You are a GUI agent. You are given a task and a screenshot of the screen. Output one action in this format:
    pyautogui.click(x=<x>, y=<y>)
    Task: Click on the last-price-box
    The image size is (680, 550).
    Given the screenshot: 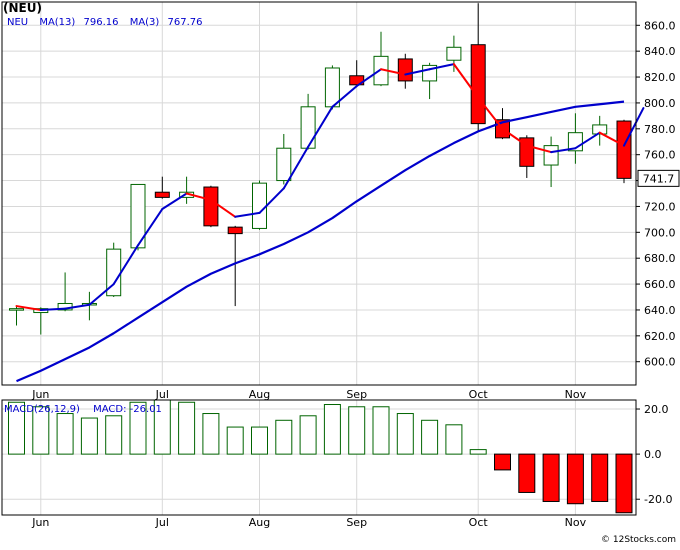 What is the action you would take?
    pyautogui.click(x=658, y=178)
    